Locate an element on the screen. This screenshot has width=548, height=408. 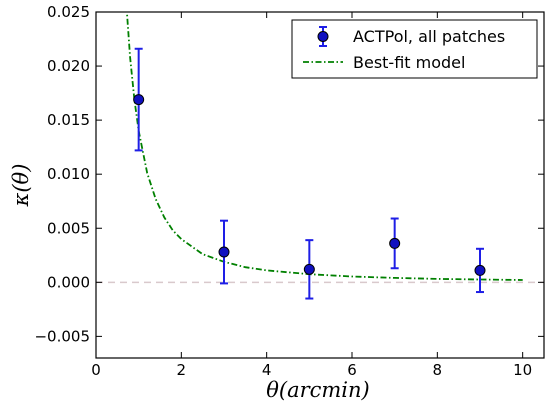
y-tick-label: 0.010 is located at coordinates (68, 174).